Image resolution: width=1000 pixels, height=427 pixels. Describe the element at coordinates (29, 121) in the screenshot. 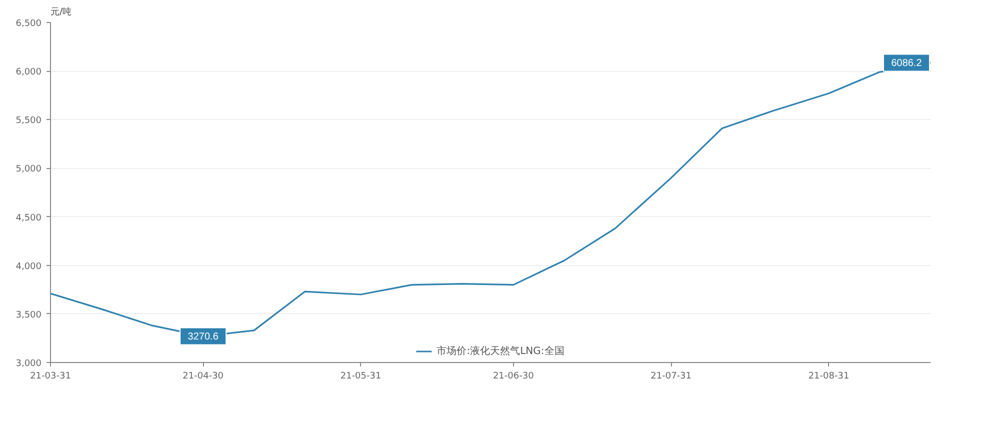

I see `y-tick-label: 5,500` at that location.